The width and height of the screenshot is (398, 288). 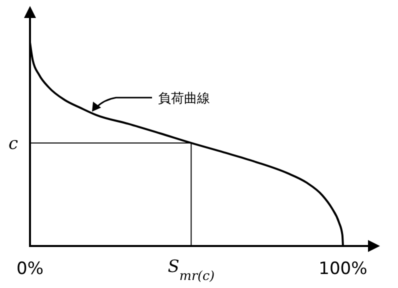 What do you see at coordinates (30, 269) in the screenshot?
I see `x-tick-label: 0%` at bounding box center [30, 269].